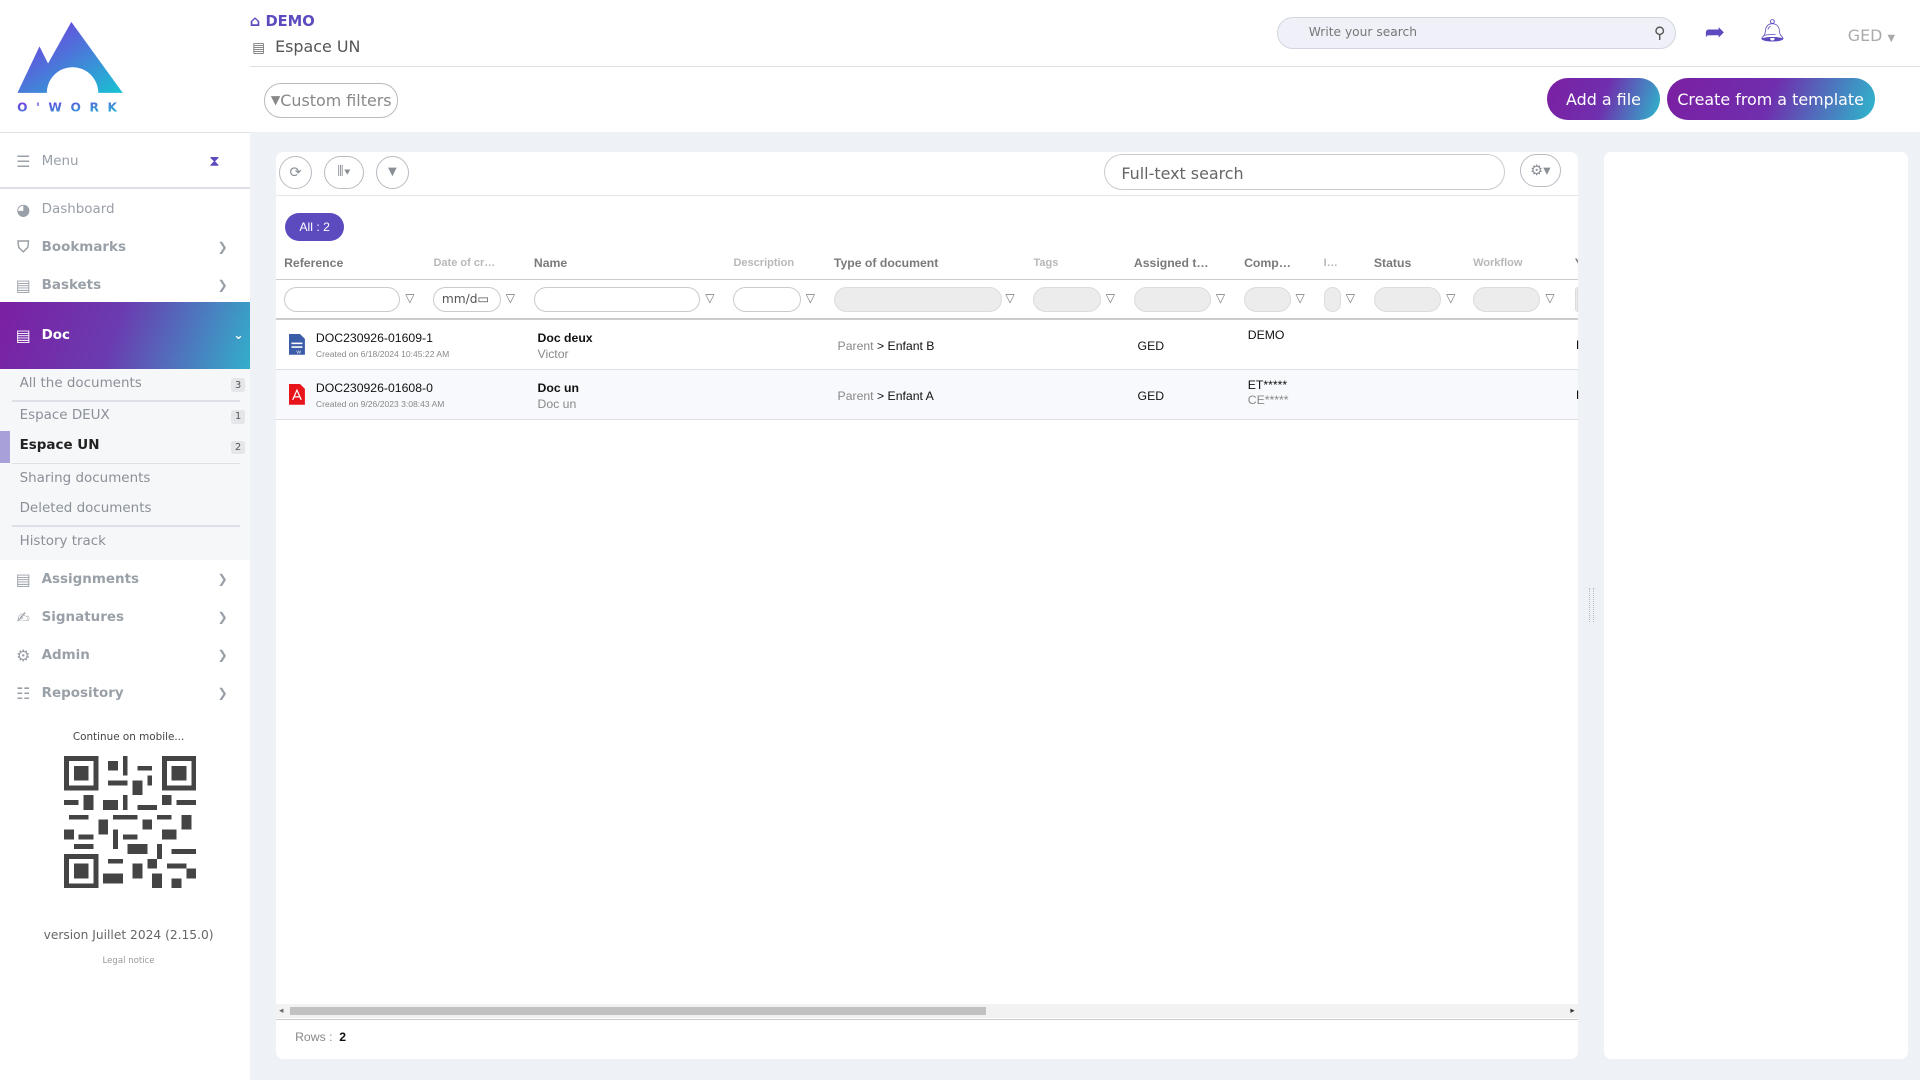 This screenshot has width=1920, height=1080. Describe the element at coordinates (80, 383) in the screenshot. I see `subnav-all-documents: All the documents` at that location.